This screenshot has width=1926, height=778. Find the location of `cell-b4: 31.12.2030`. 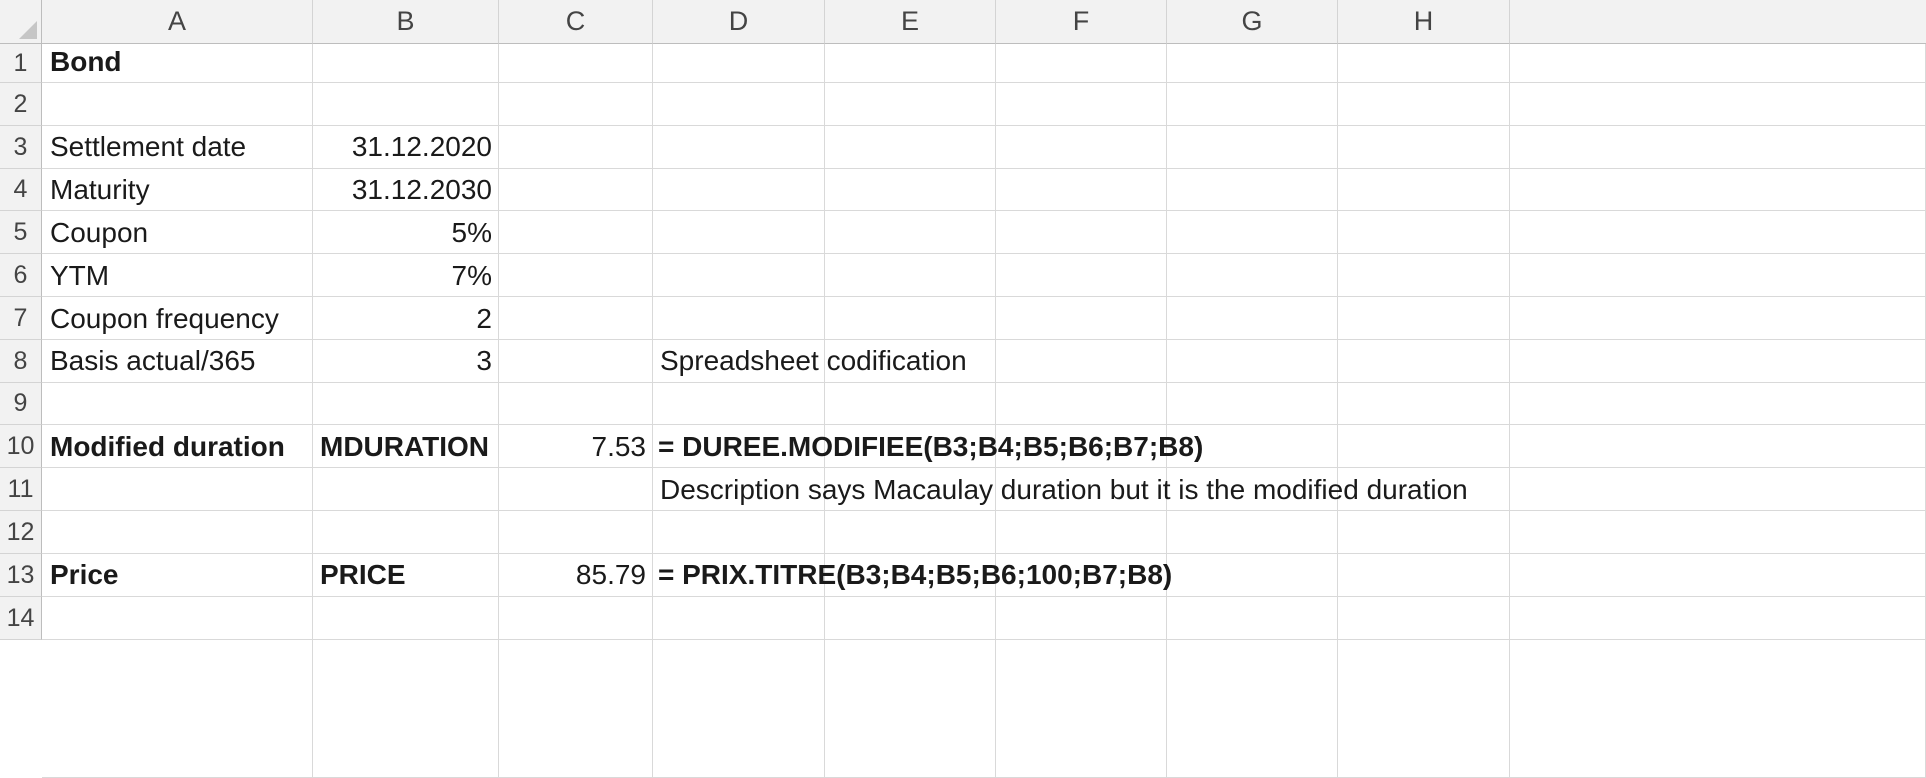

cell-b4: 31.12.2030 is located at coordinates (421, 189).